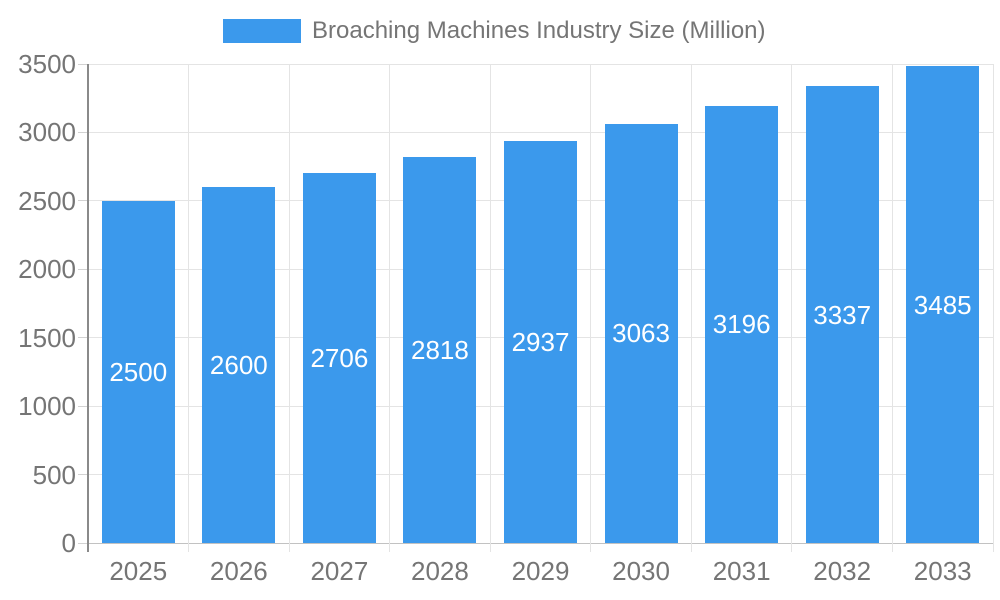 The width and height of the screenshot is (1000, 600). Describe the element at coordinates (540, 543) in the screenshot. I see `x-axis-baseline` at that location.